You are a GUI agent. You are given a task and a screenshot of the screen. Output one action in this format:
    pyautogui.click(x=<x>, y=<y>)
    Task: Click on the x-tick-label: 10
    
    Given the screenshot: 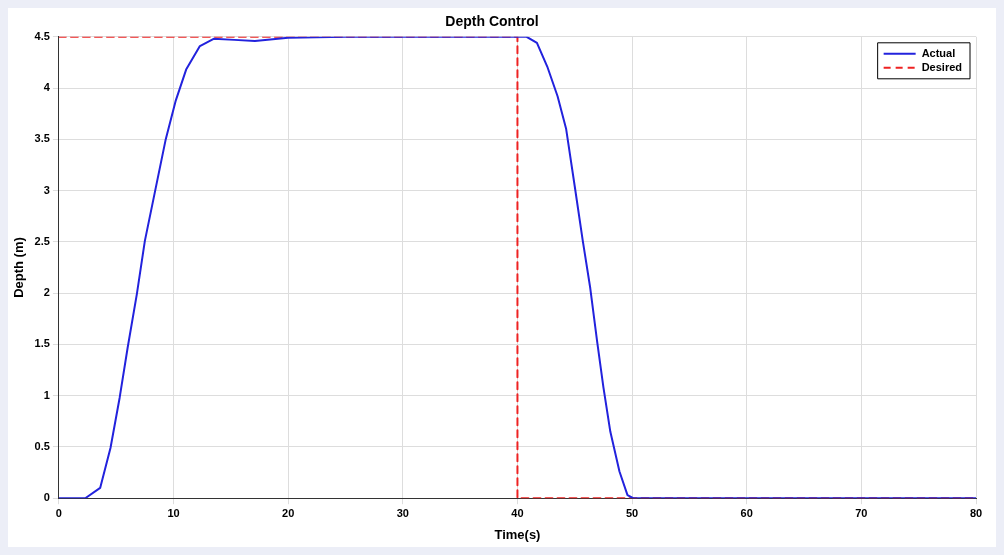 What is the action you would take?
    pyautogui.click(x=173, y=512)
    